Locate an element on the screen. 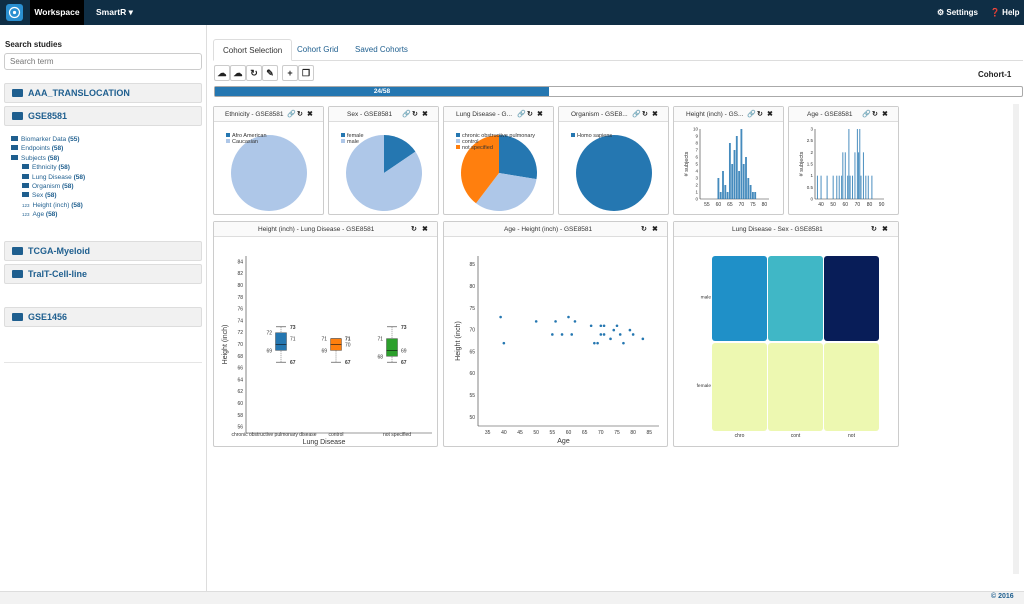  add-icon: + is located at coordinates (290, 73).